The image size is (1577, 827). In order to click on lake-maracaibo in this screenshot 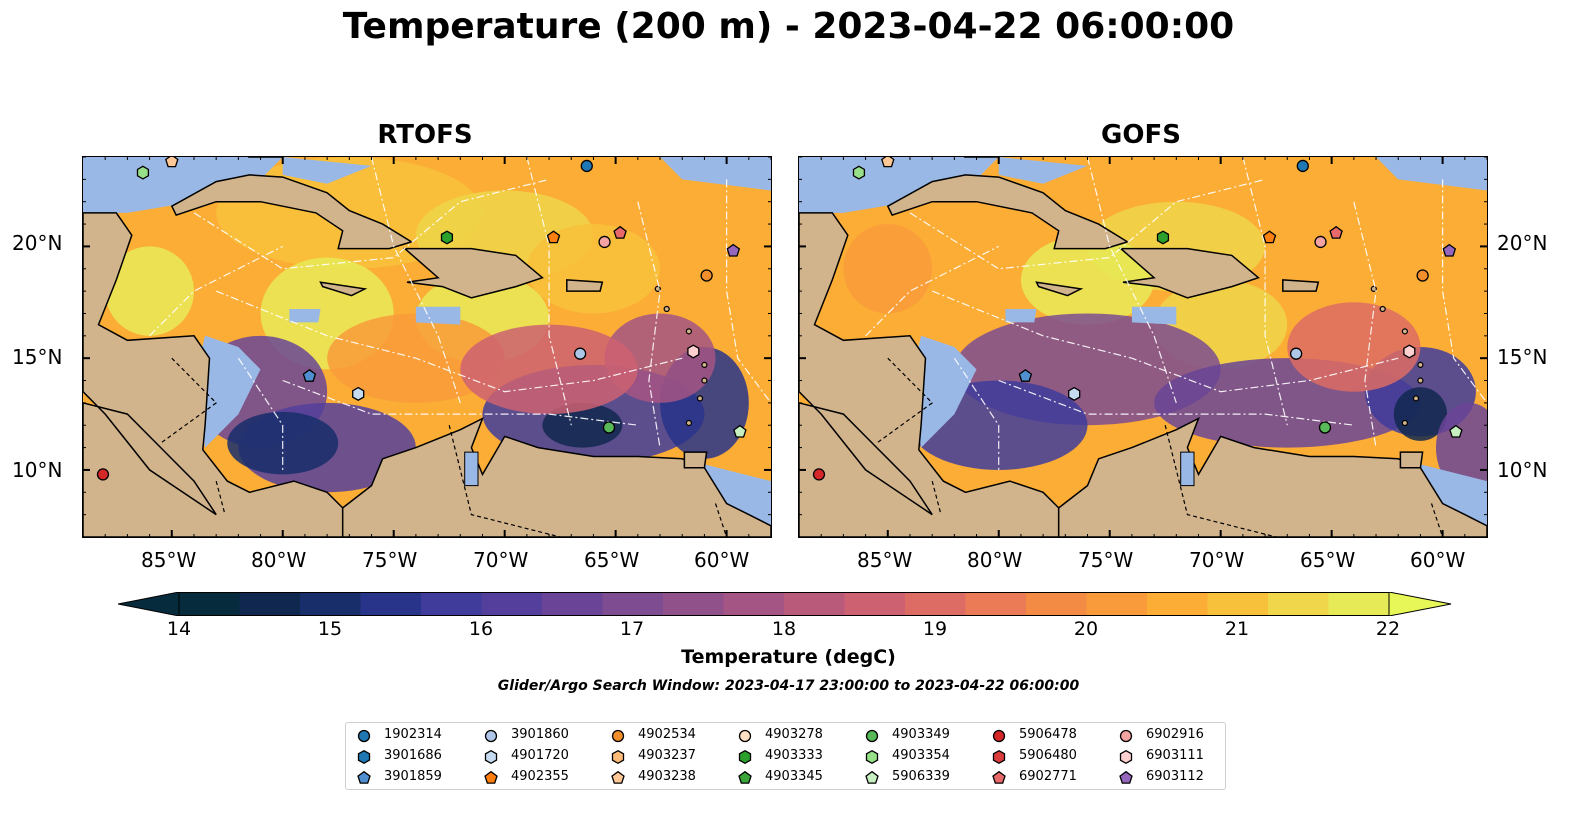, I will do `click(471, 469)`.